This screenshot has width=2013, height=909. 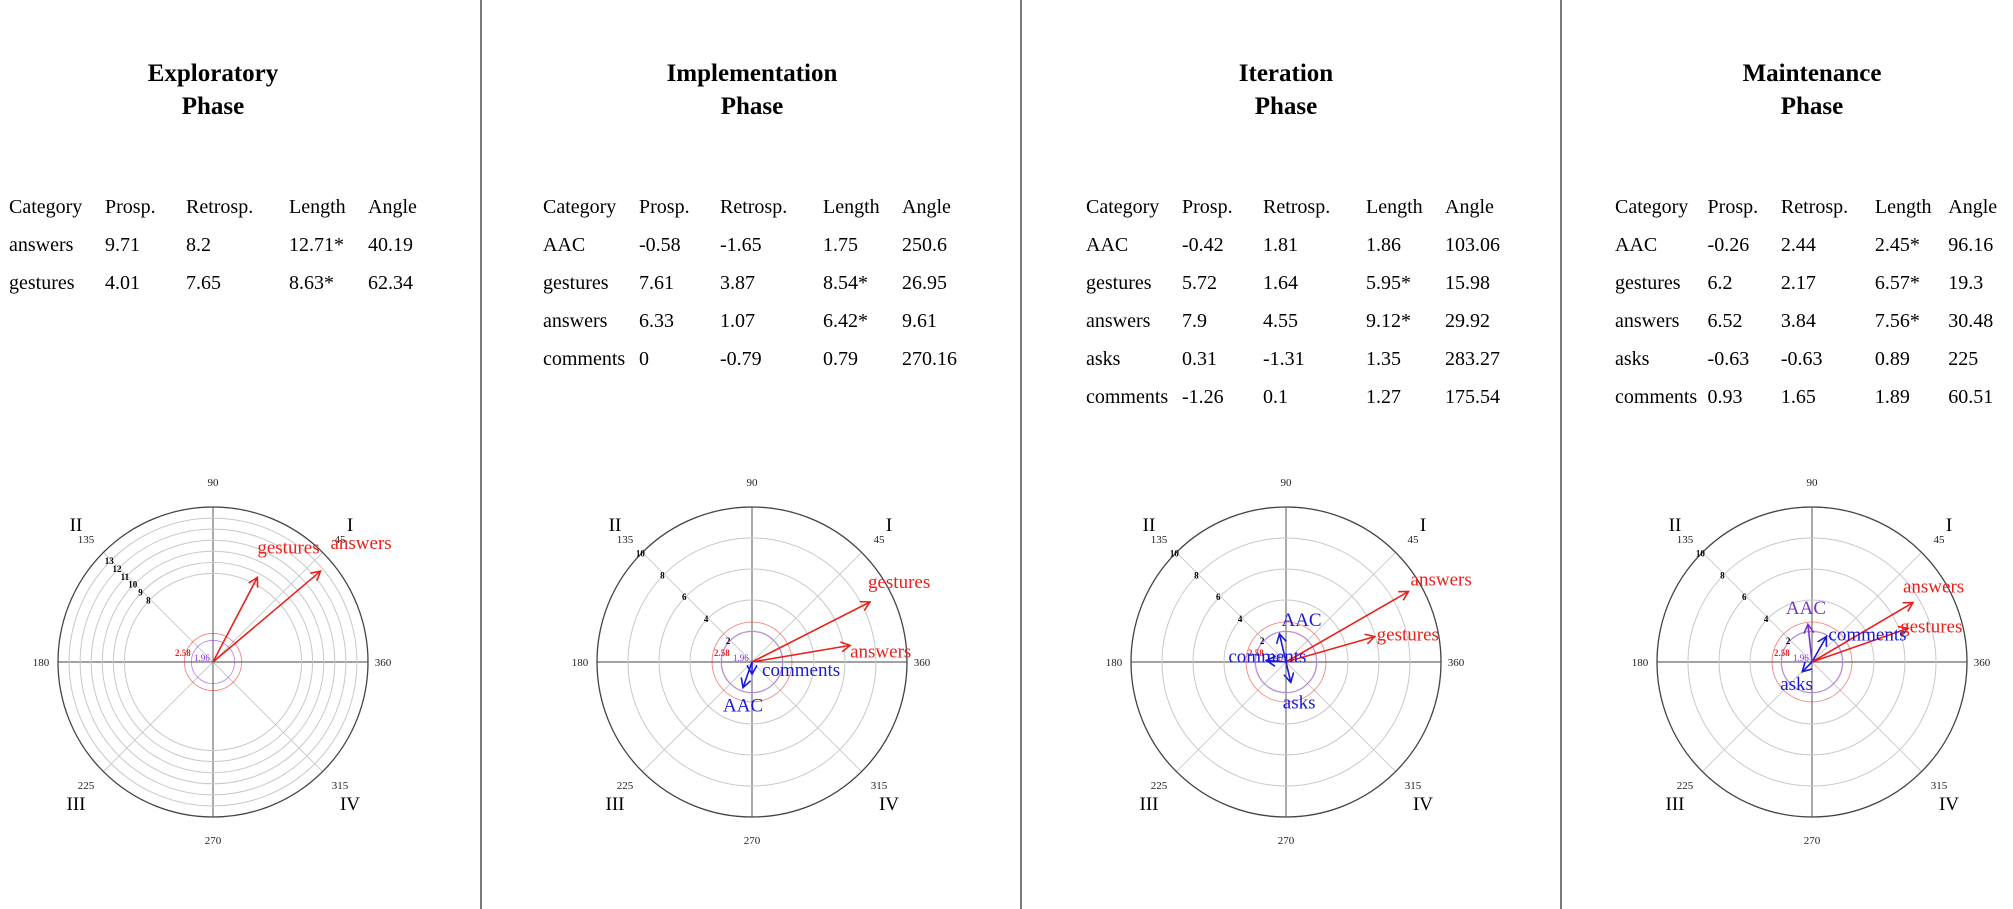 I want to click on table-row: AAC -0.58 -1.65 1.75 250.6, so click(x=757, y=245).